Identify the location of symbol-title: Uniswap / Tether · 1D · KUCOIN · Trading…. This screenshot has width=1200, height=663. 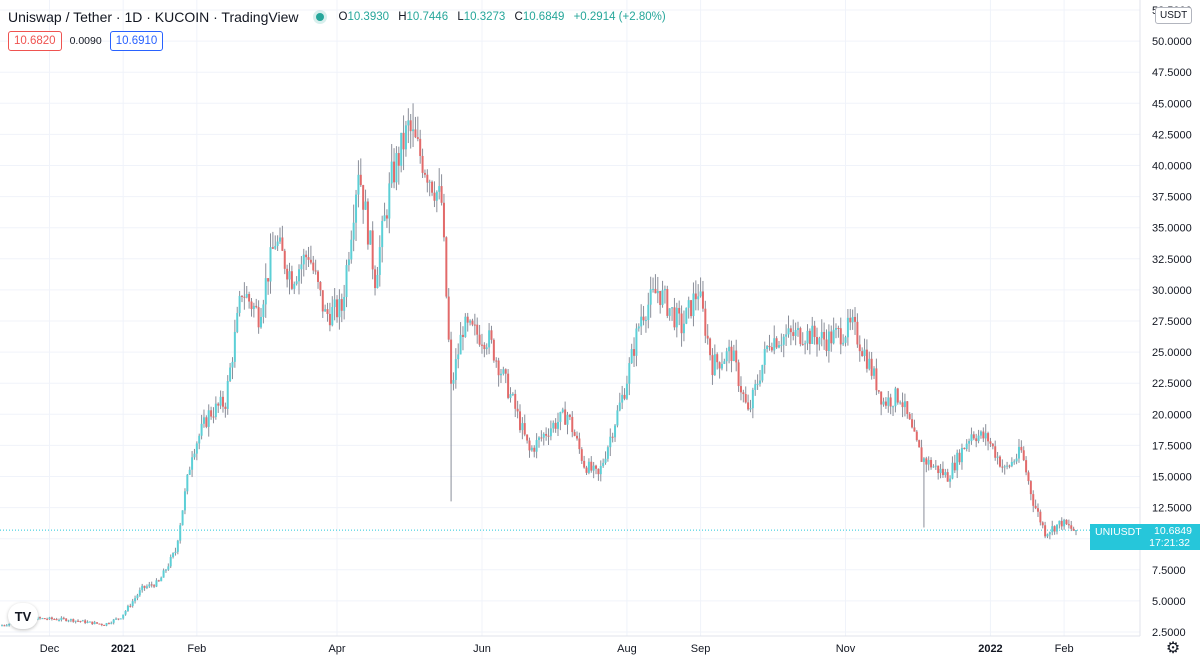
(153, 17).